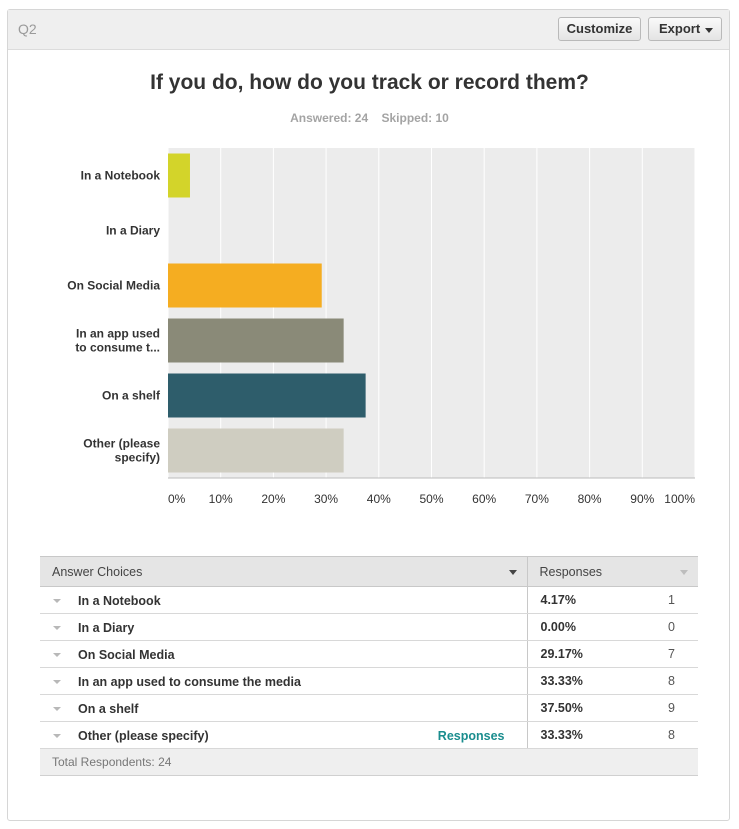 The height and width of the screenshot is (829, 739). Describe the element at coordinates (671, 600) in the screenshot. I see `response-count: 1` at that location.